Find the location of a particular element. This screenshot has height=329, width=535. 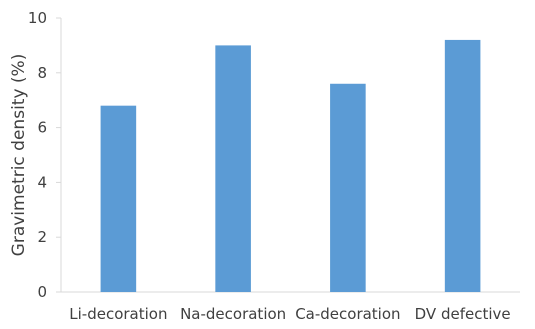

y-tick-label: 2 is located at coordinates (42, 237).